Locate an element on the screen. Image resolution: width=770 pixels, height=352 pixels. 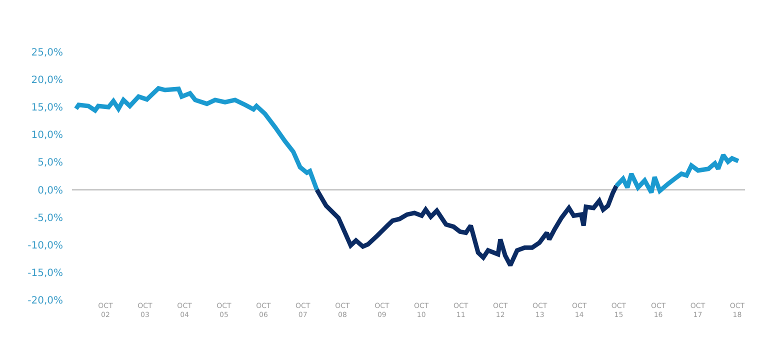
y-tick-label: 0,0% is located at coordinates (50, 190).